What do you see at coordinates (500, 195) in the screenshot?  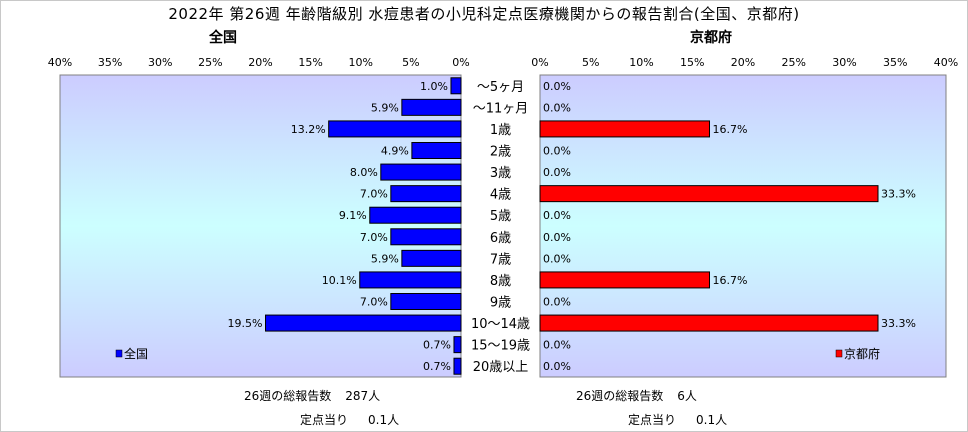 I see `category-label: 4歳` at bounding box center [500, 195].